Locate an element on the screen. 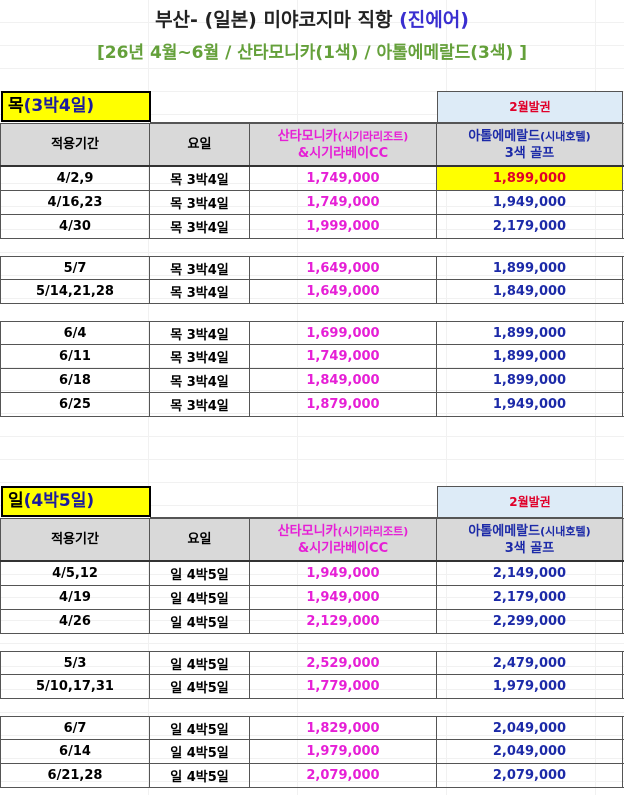 Image resolution: width=624 pixels, height=795 pixels. section-header: 일(4박5일) 2월발권 is located at coordinates (312, 502).